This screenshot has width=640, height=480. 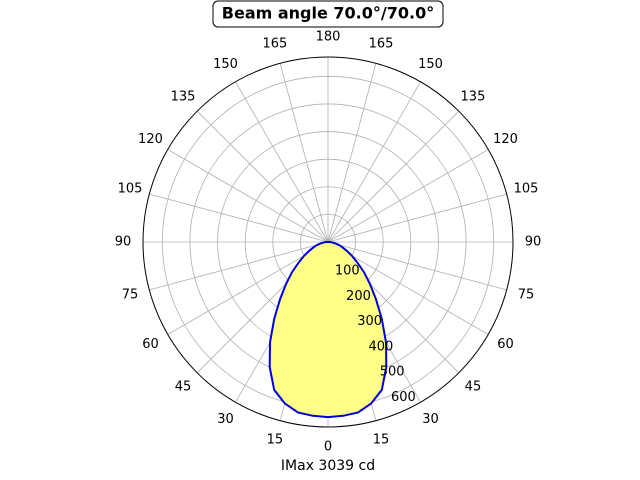 I want to click on angle-tick-label: 180, so click(x=328, y=37).